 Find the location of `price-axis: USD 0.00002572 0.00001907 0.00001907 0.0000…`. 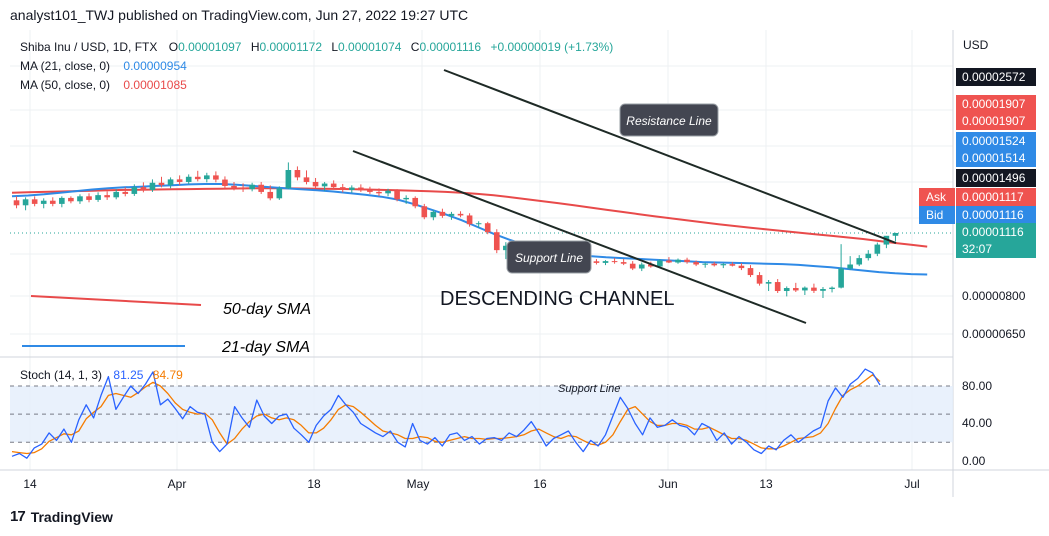

price-axis: USD 0.00002572 0.00001907 0.00001907 0.0000… is located at coordinates (977, 253).